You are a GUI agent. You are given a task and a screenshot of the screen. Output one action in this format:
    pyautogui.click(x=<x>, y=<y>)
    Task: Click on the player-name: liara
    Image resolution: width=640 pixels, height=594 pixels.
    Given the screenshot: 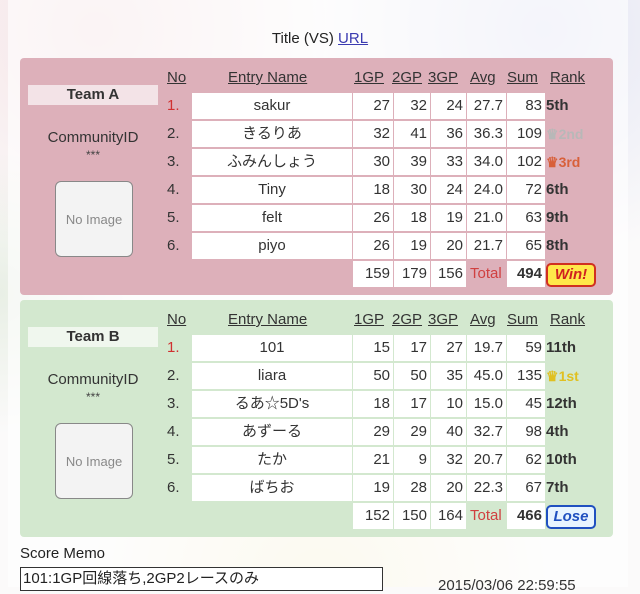 What is the action you would take?
    pyautogui.click(x=272, y=376)
    